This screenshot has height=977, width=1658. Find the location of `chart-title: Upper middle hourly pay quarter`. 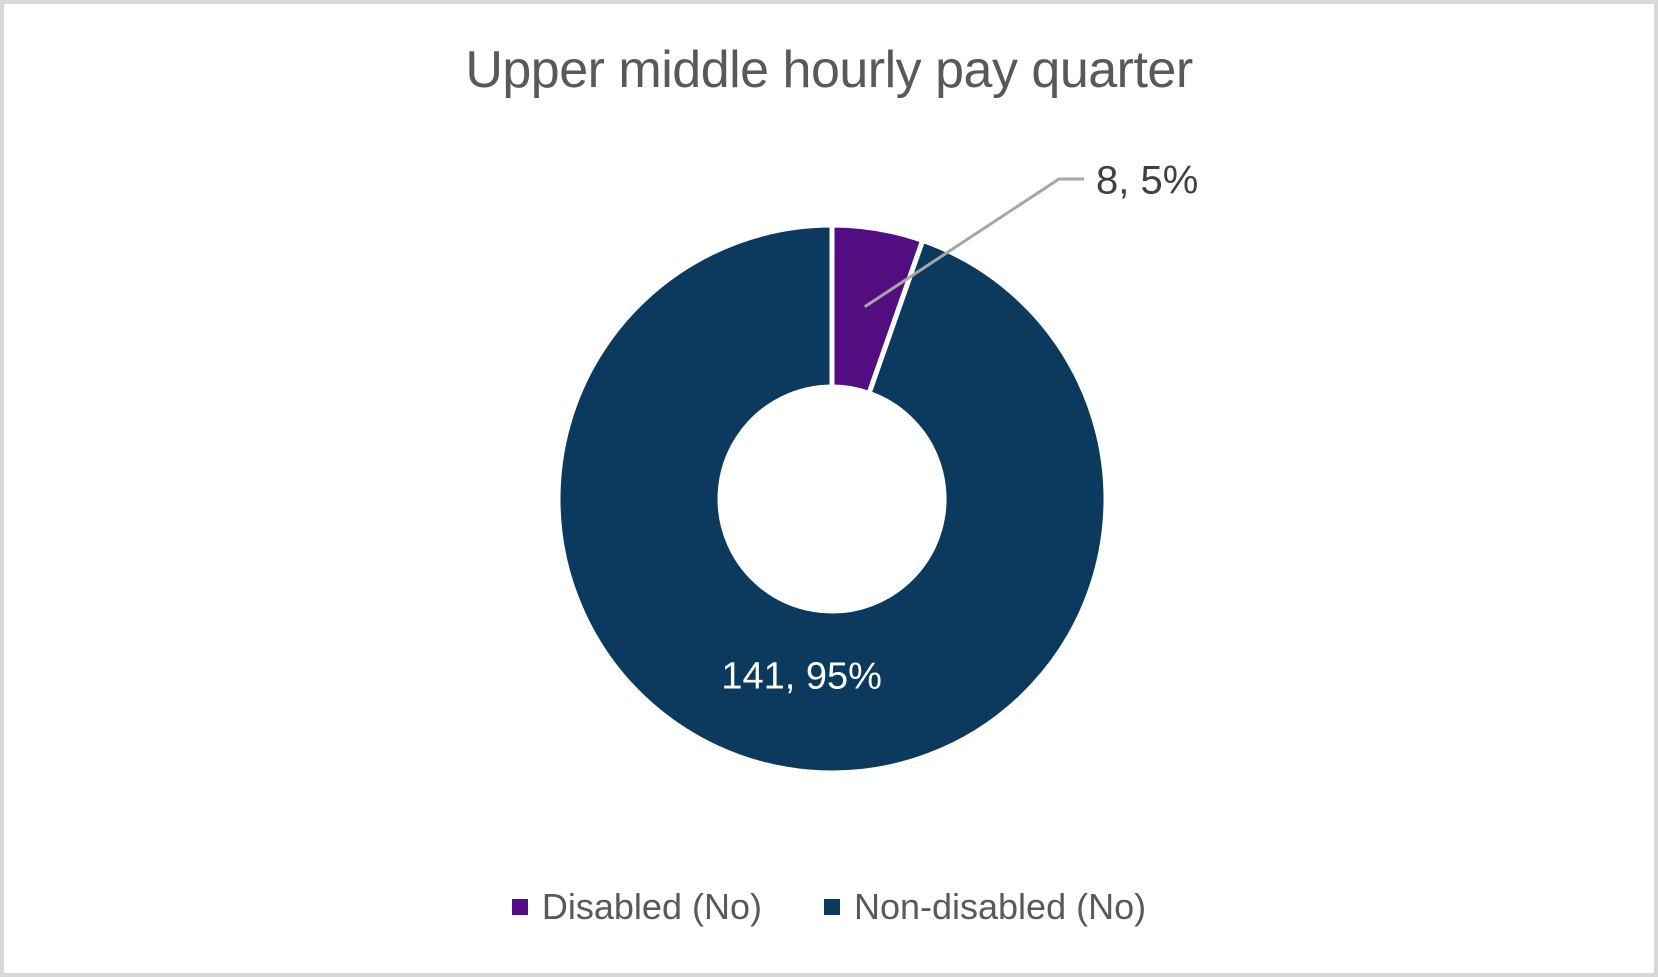

chart-title: Upper middle hourly pay quarter is located at coordinates (829, 70).